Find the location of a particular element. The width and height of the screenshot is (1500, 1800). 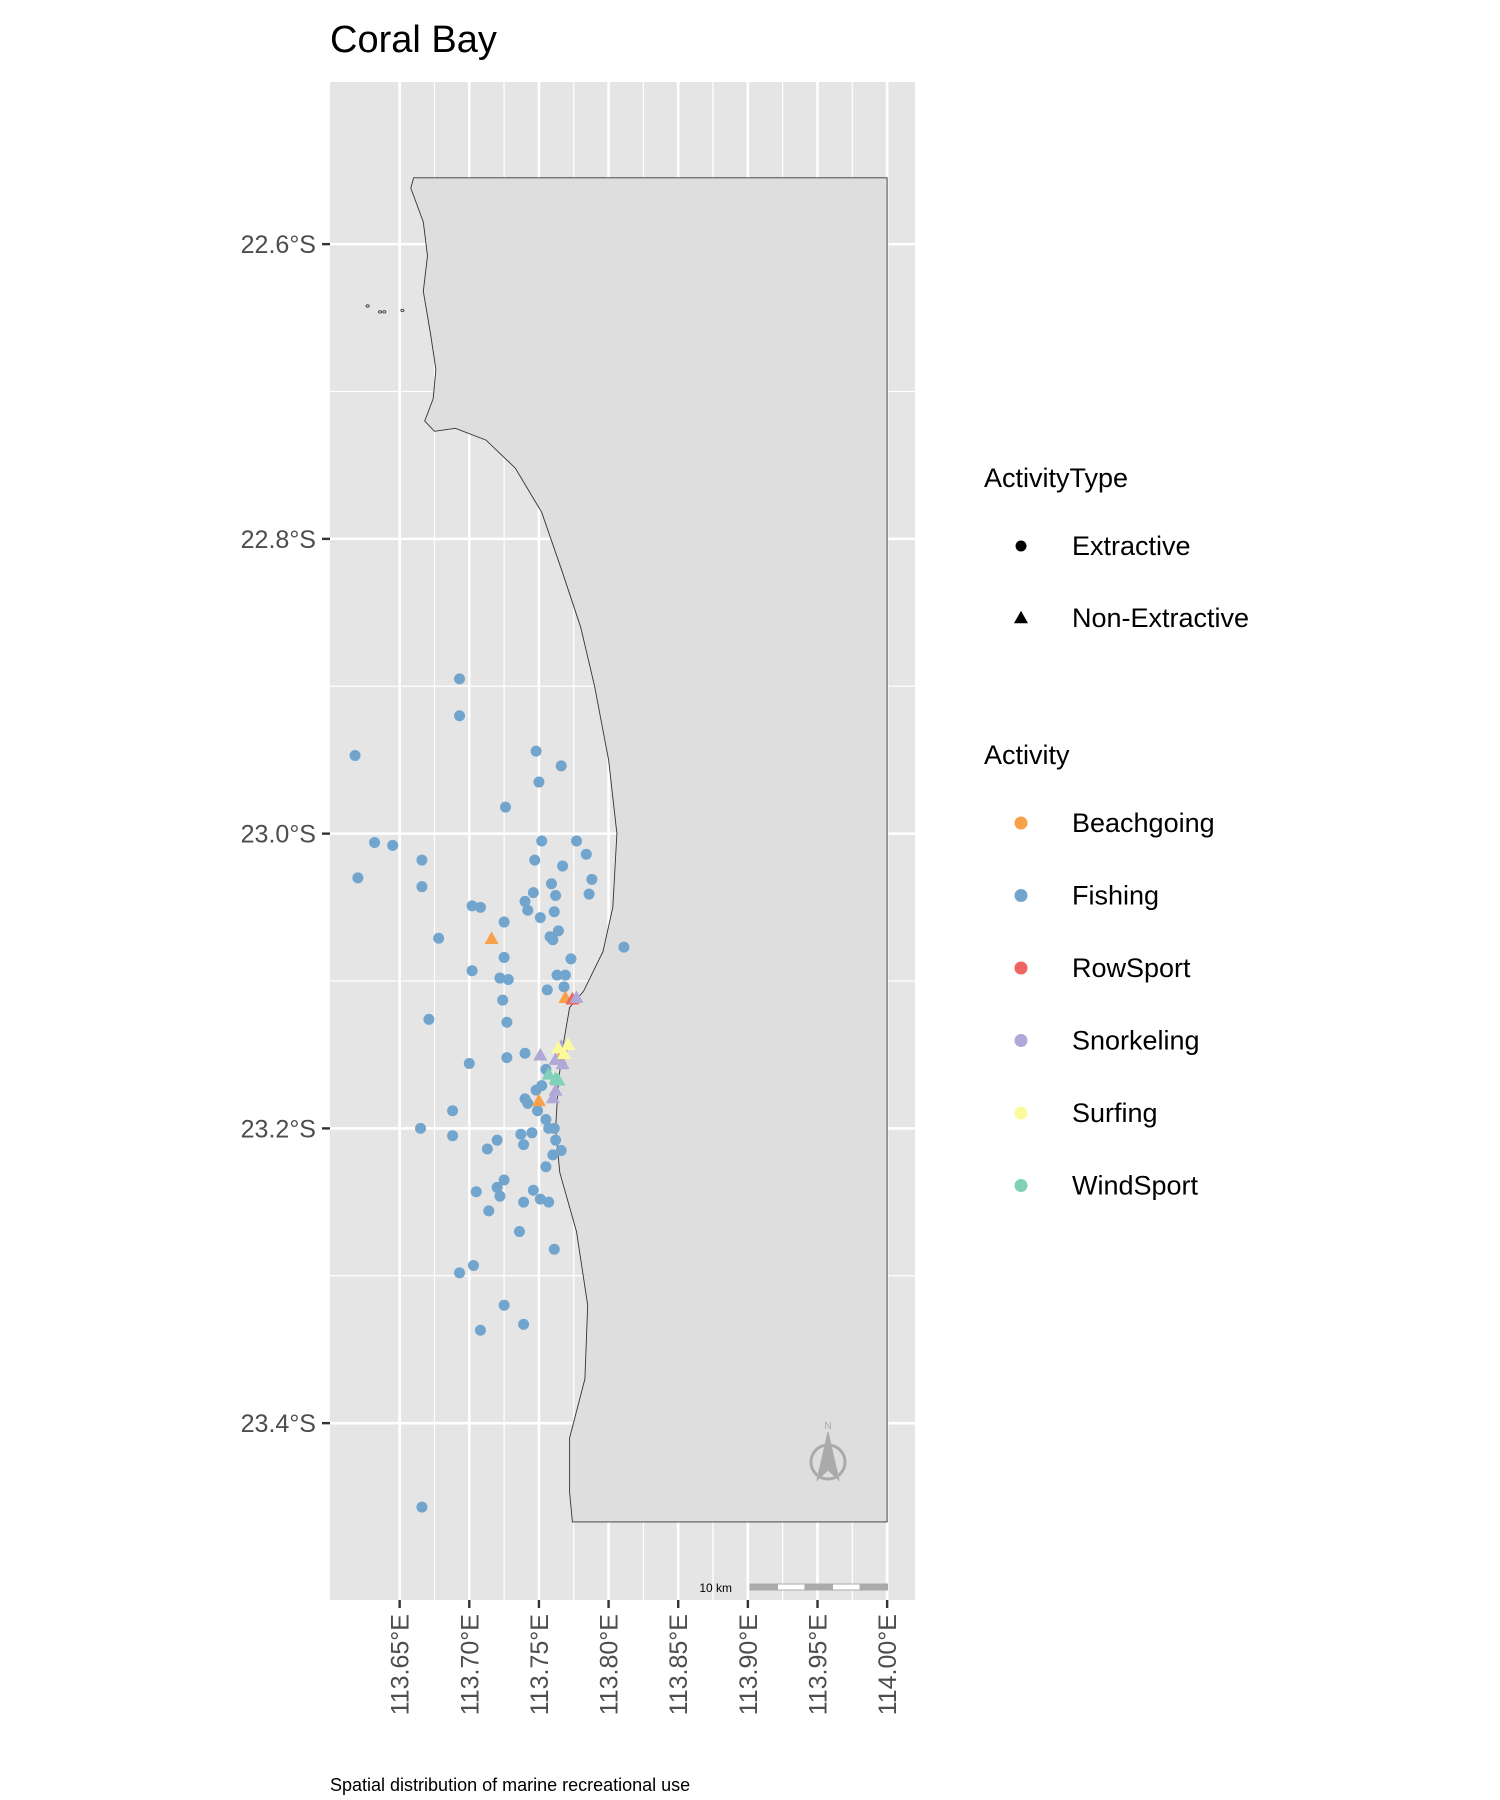

legend-key-non-extractive is located at coordinates (1021, 617).